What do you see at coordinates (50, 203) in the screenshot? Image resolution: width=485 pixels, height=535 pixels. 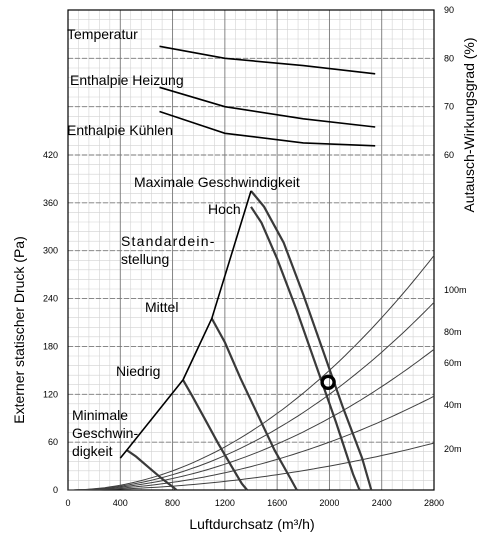 I see `y-tick-label: 360` at bounding box center [50, 203].